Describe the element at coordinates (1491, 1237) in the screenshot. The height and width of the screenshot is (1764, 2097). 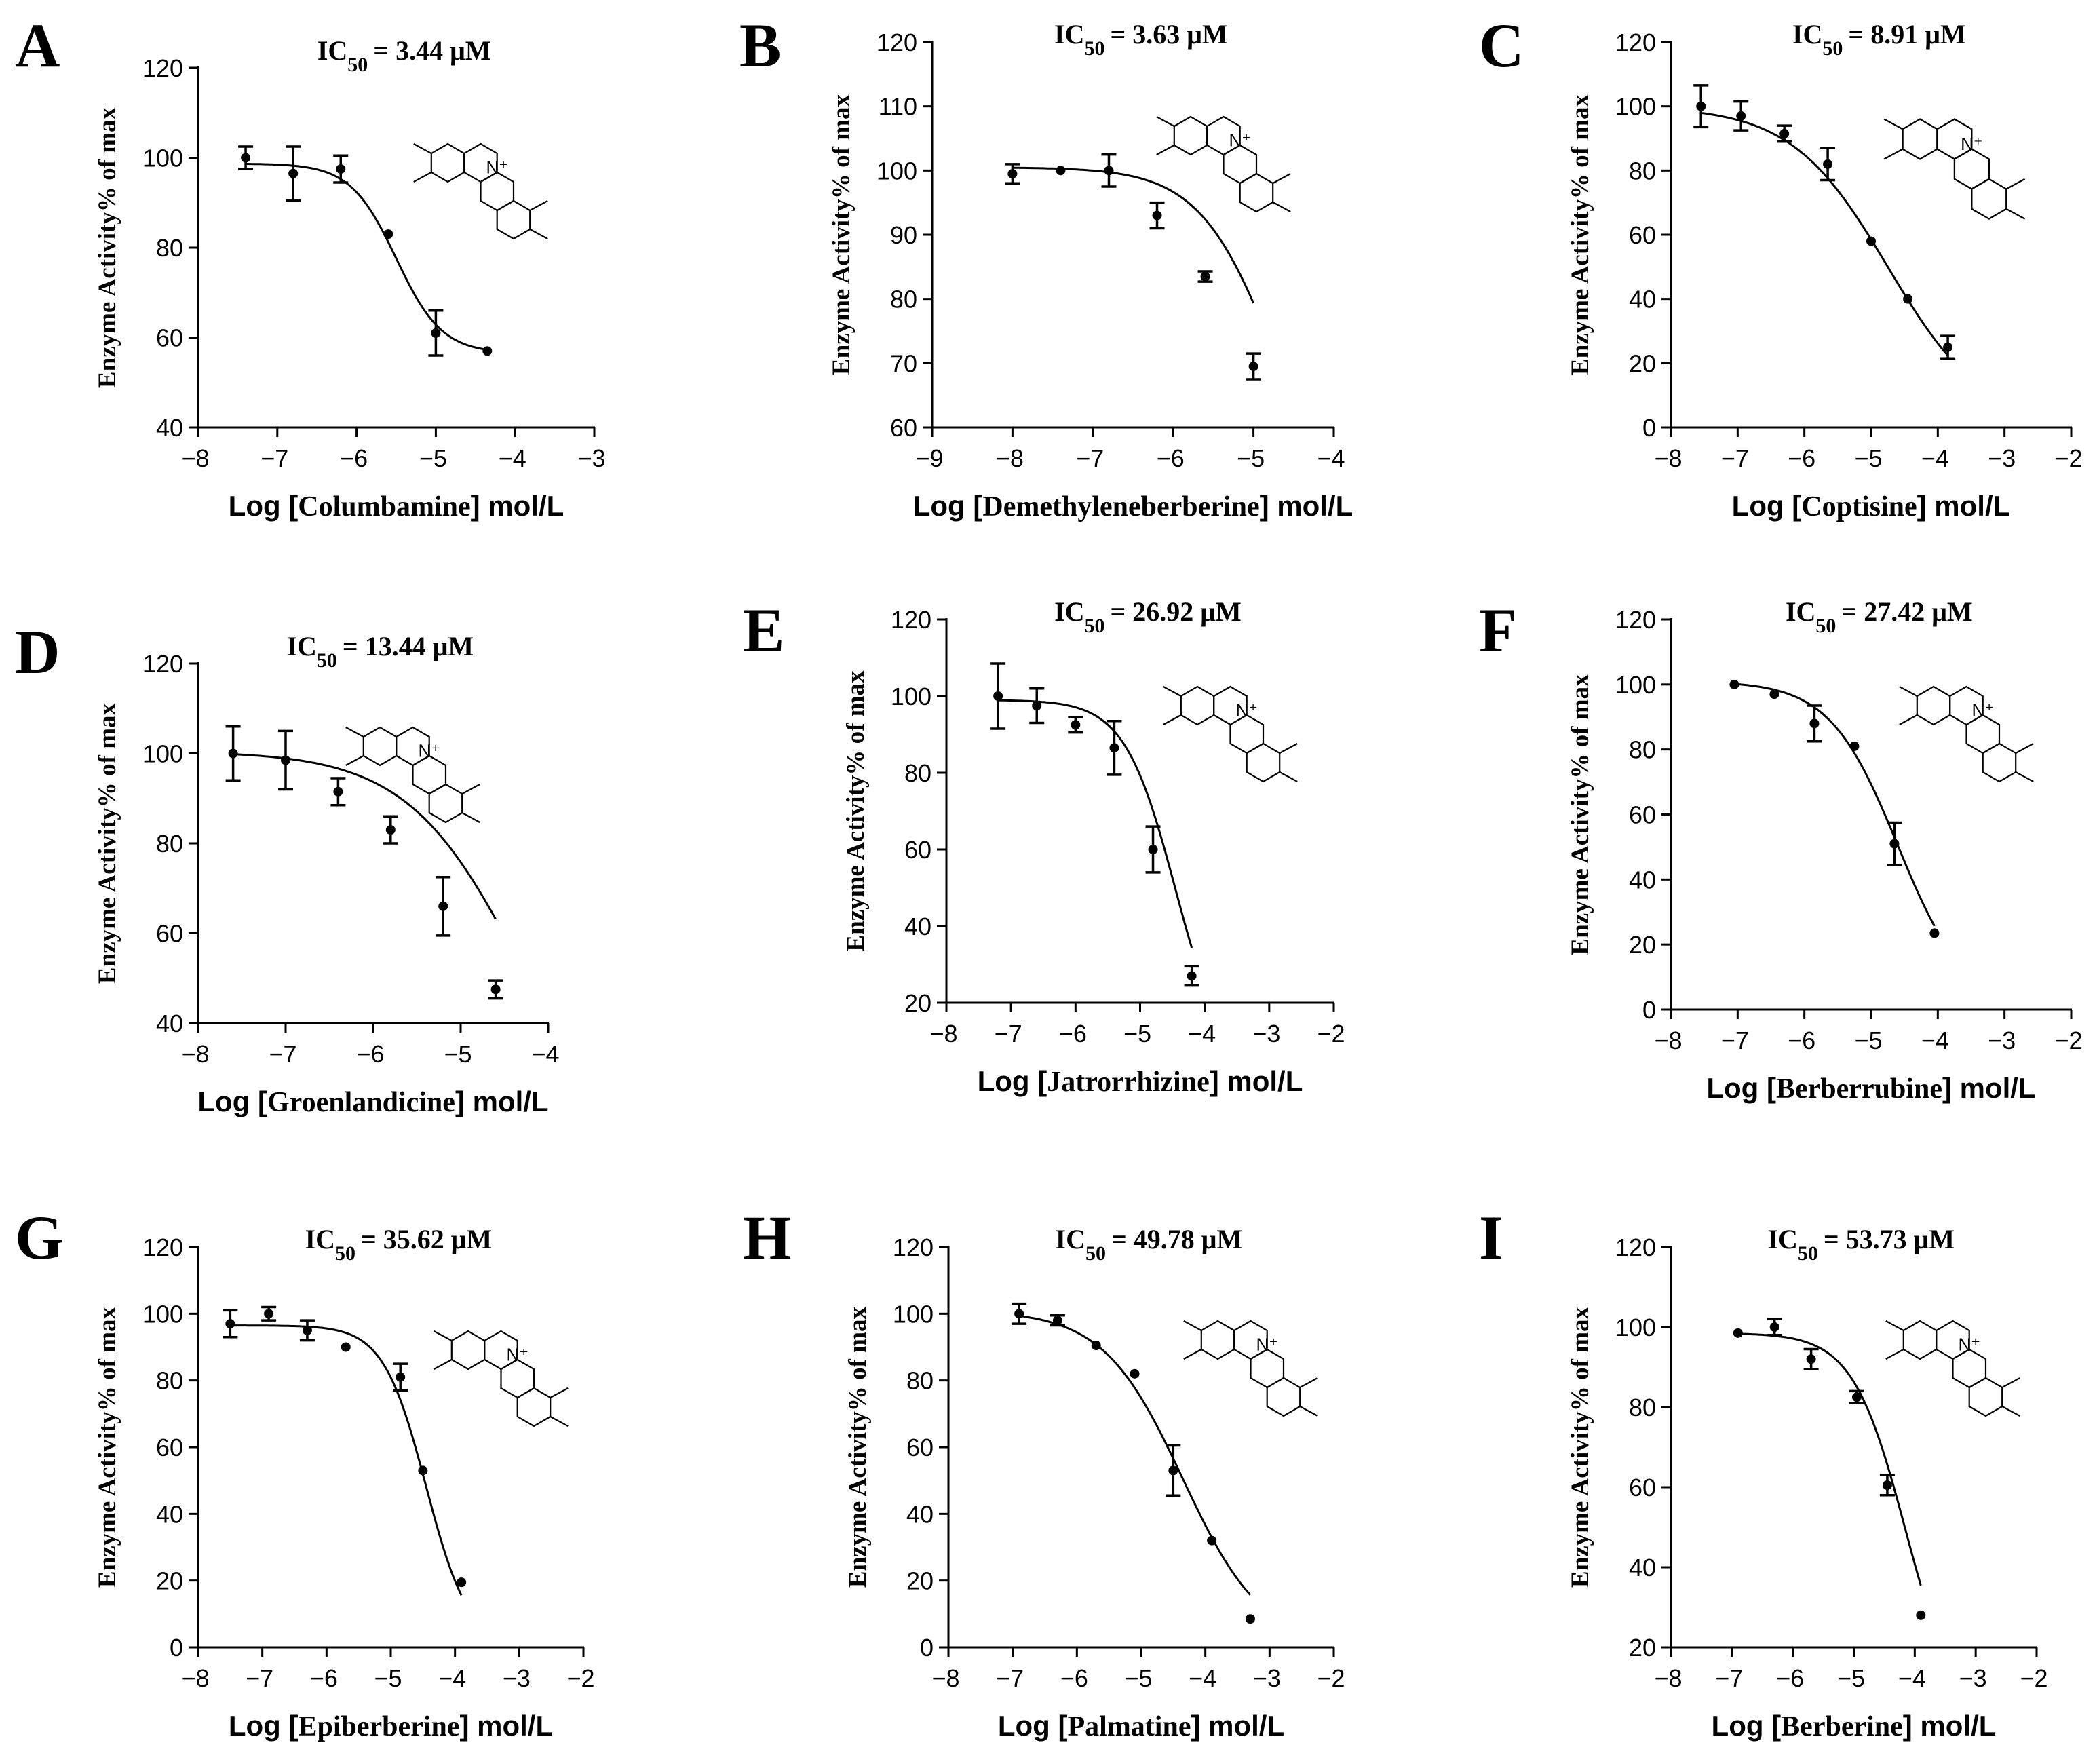
I see `panel-letter: I` at that location.